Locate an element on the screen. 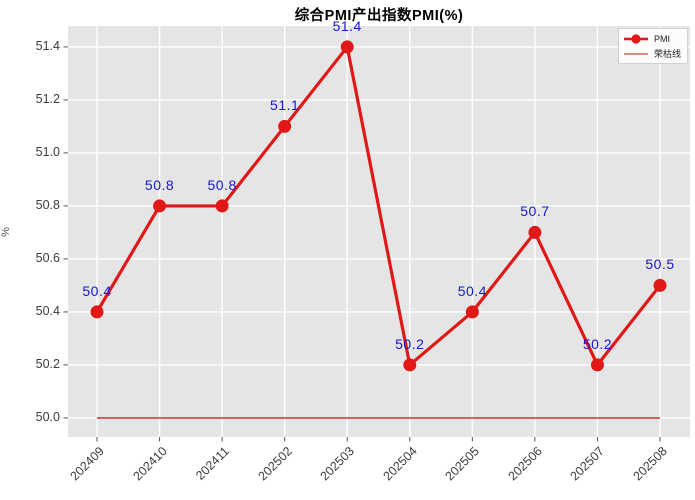  pmi-line-marker-icon is located at coordinates (635, 38).